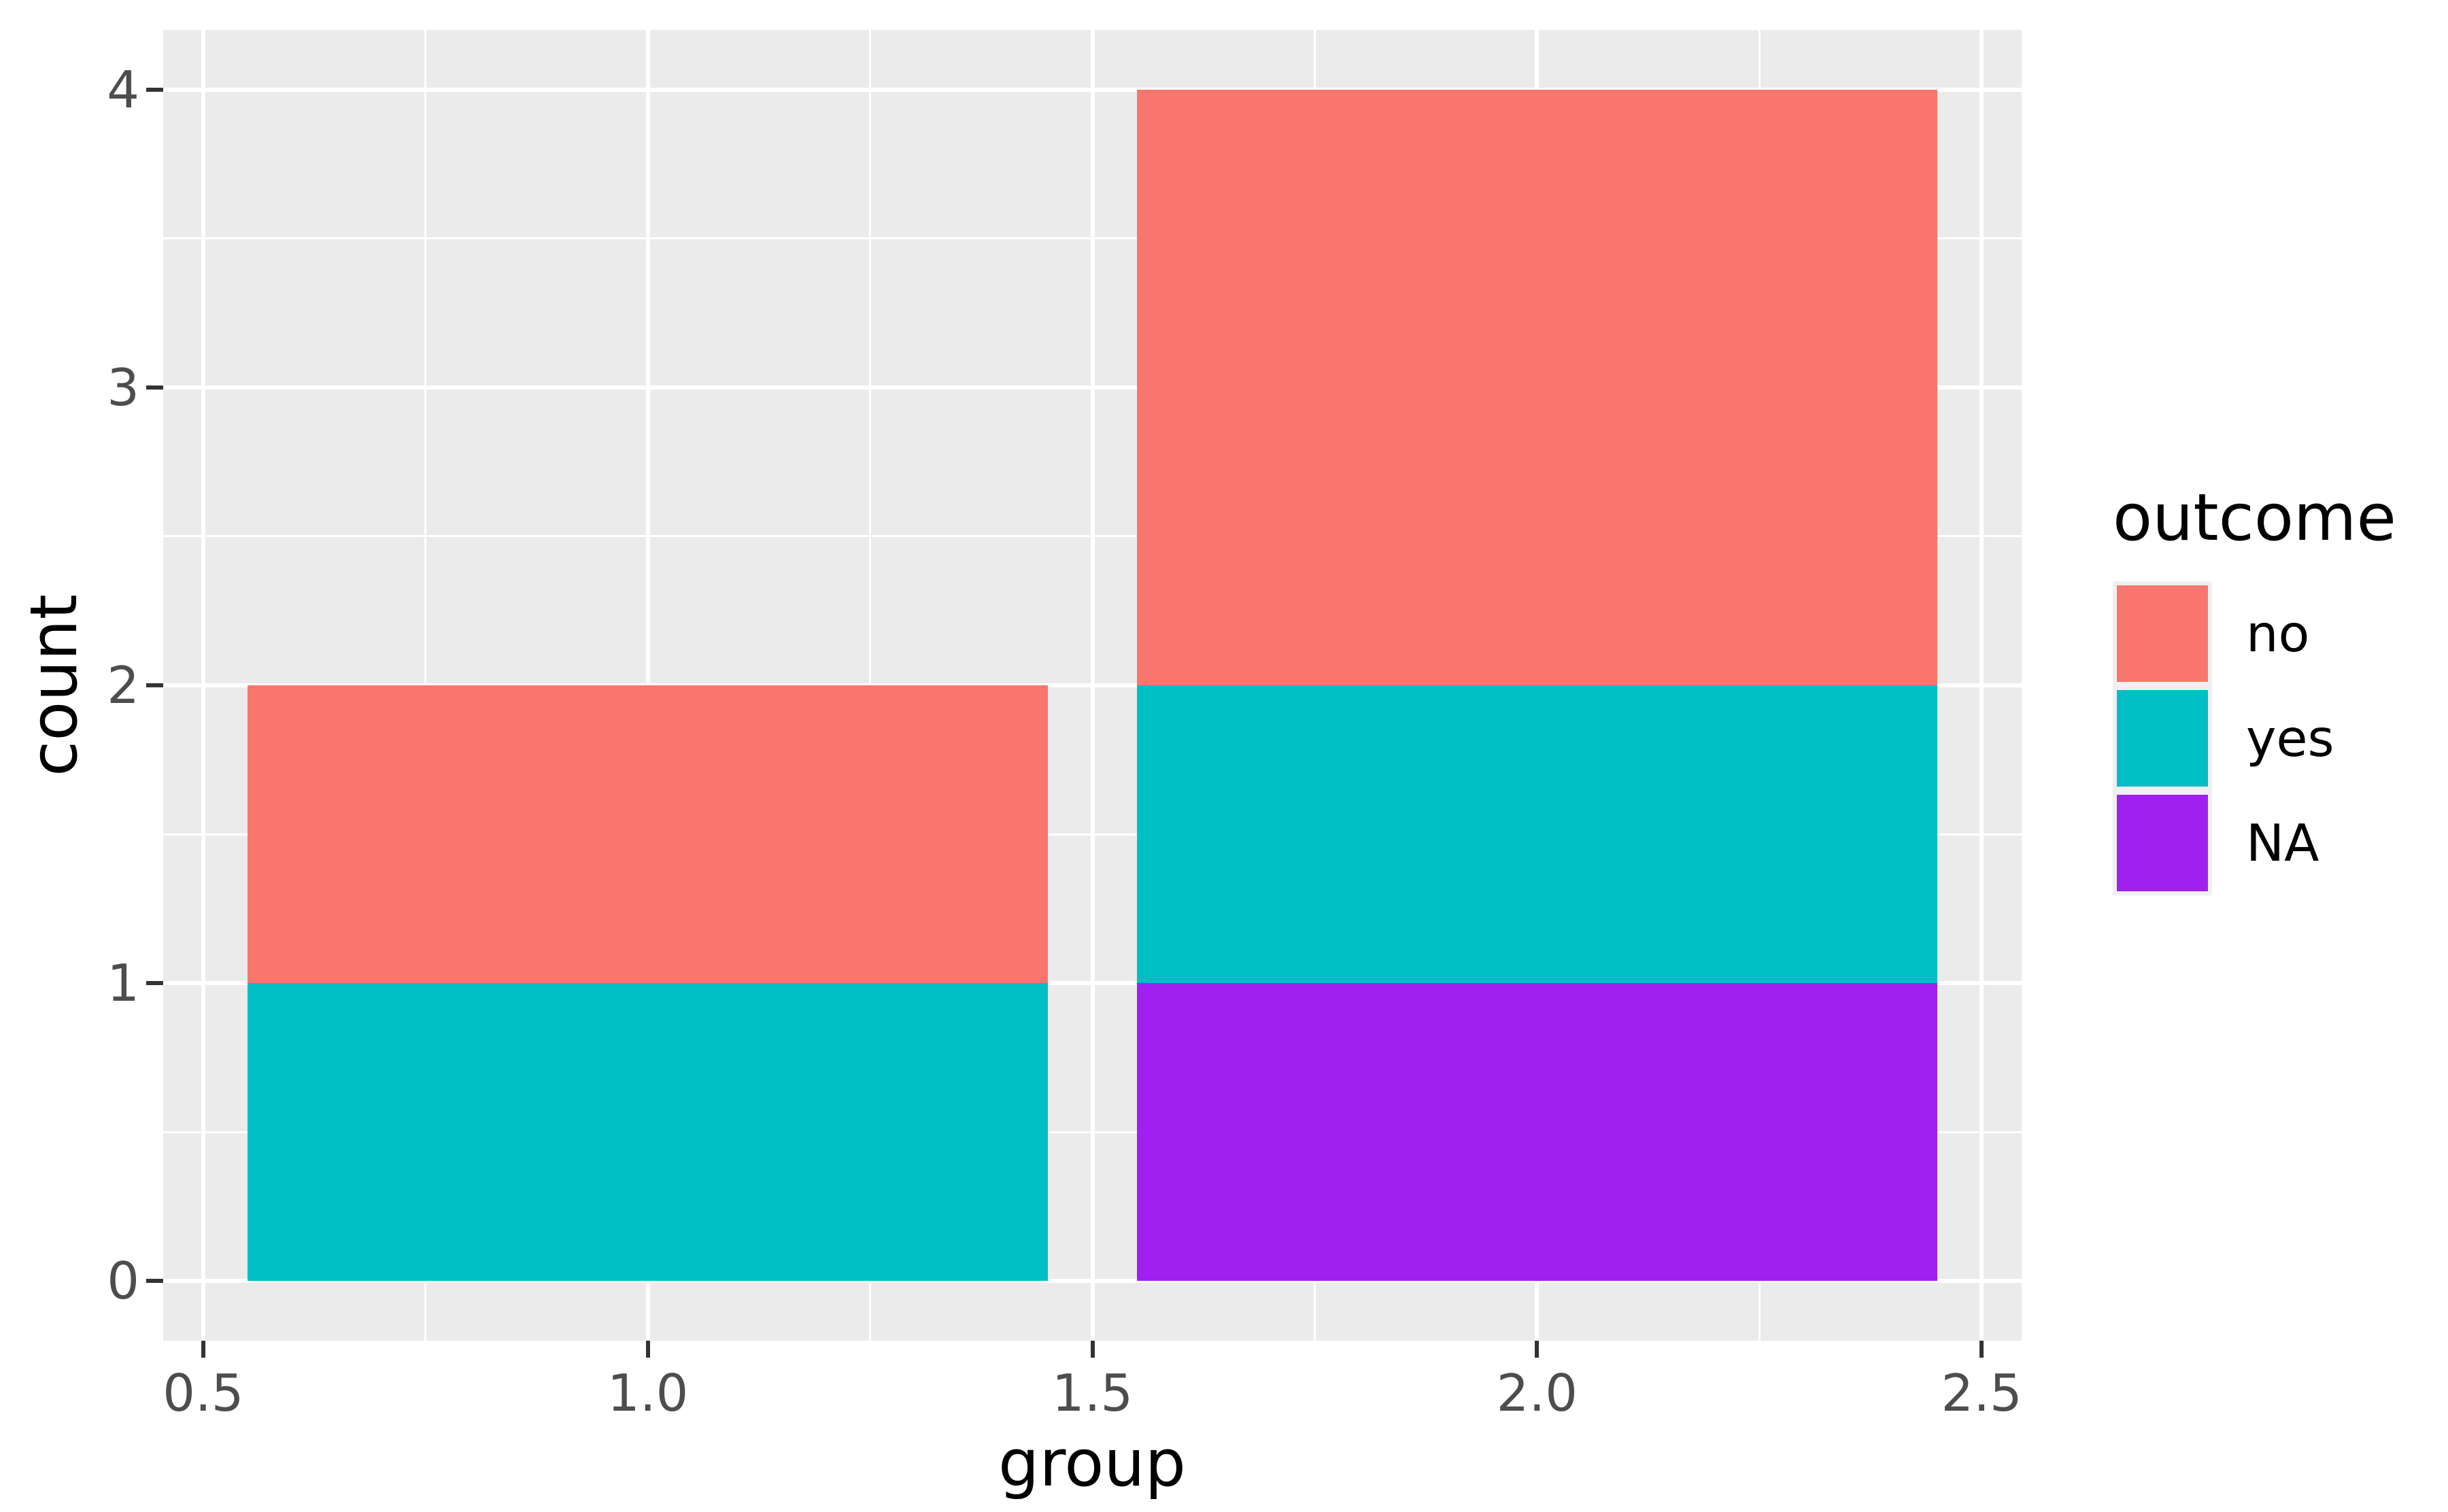 The height and width of the screenshot is (1512, 2448). I want to click on x-tick-label: 1.0, so click(648, 1393).